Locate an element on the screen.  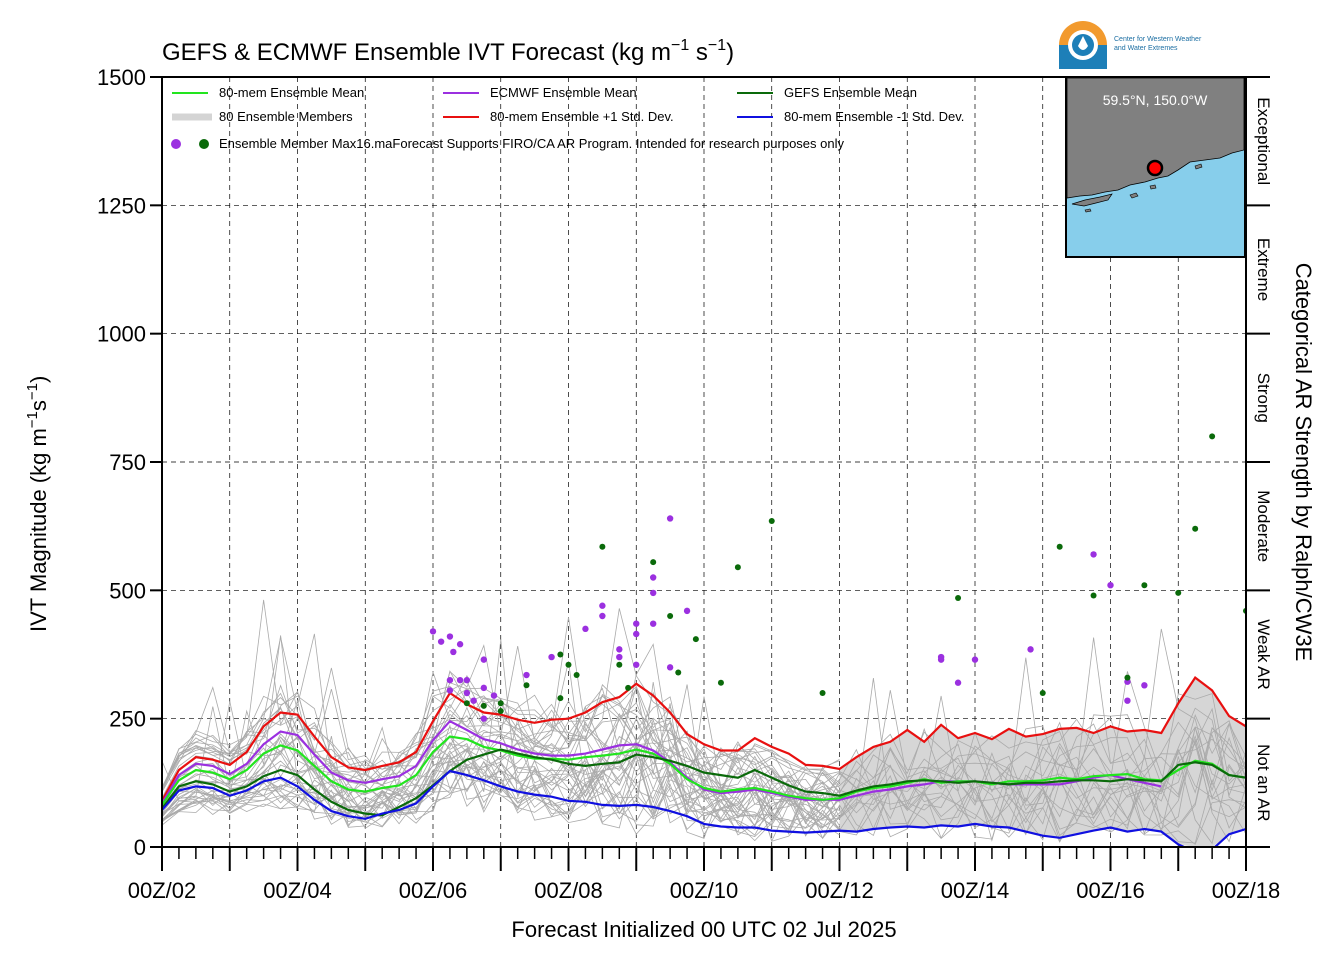
legend-label: 80-mem Ensemble +1 Std. Dev. is located at coordinates (582, 116).